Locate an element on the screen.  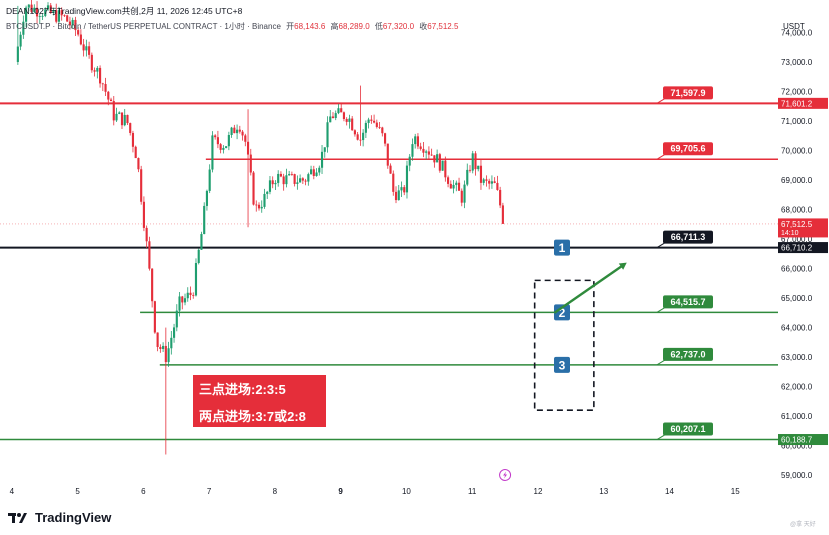
axis-label-p1: 66,710.2 is located at coordinates (797, 248).